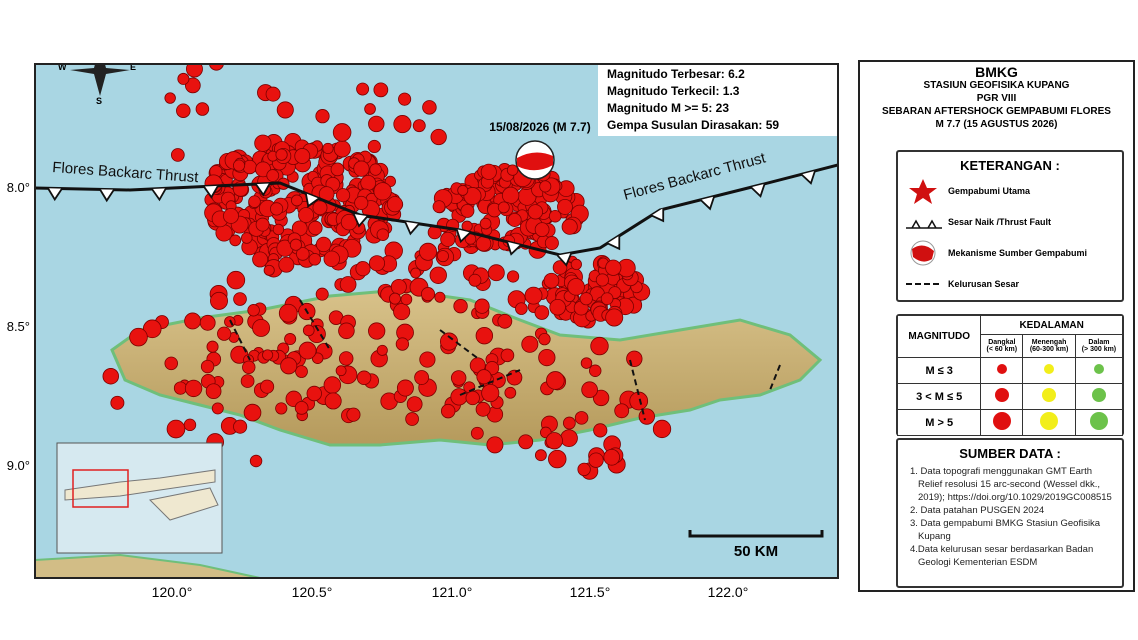  Describe the element at coordinates (539, 127) in the screenshot. I see `mainshock-label: 15/08/2026 (M 7.7)` at that location.